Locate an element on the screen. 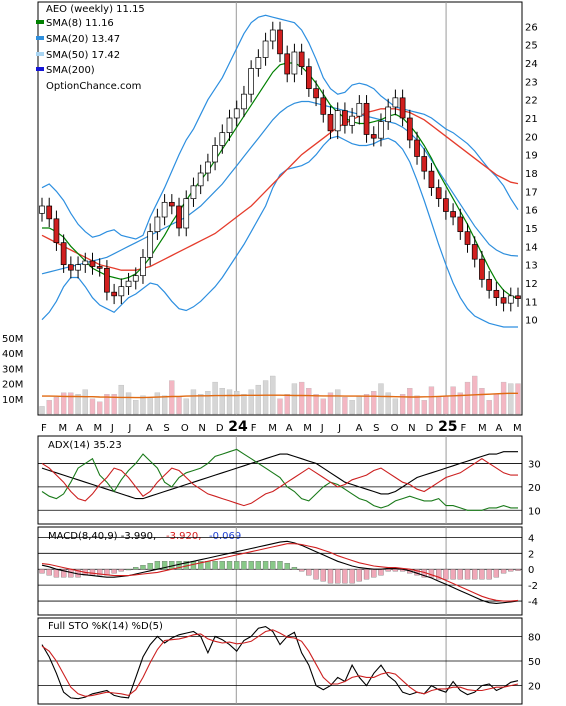 The image size is (566, 706). month-label: D is located at coordinates (430, 428).